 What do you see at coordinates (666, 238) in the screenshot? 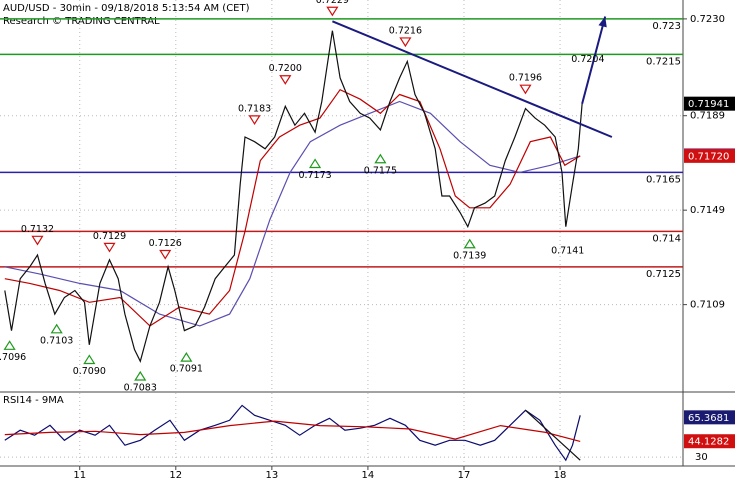
I see `level-label: 0.714` at bounding box center [666, 238].